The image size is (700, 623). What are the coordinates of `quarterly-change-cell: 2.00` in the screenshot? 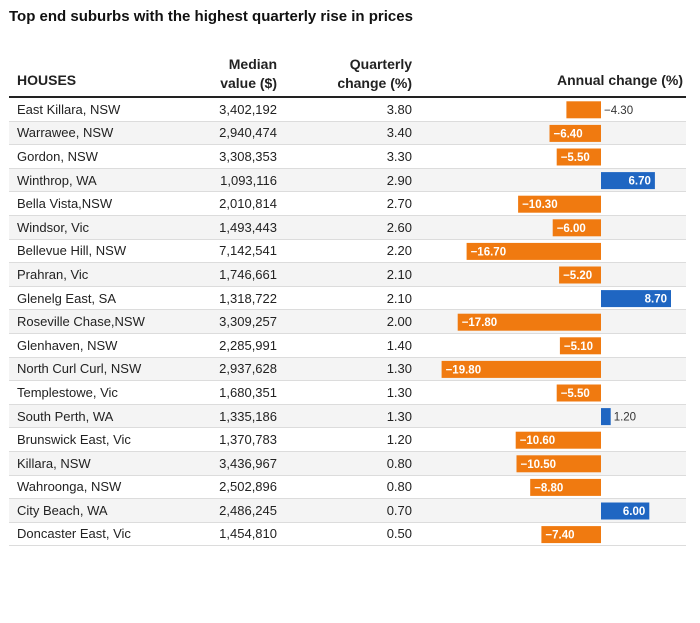 It's located at (399, 322).